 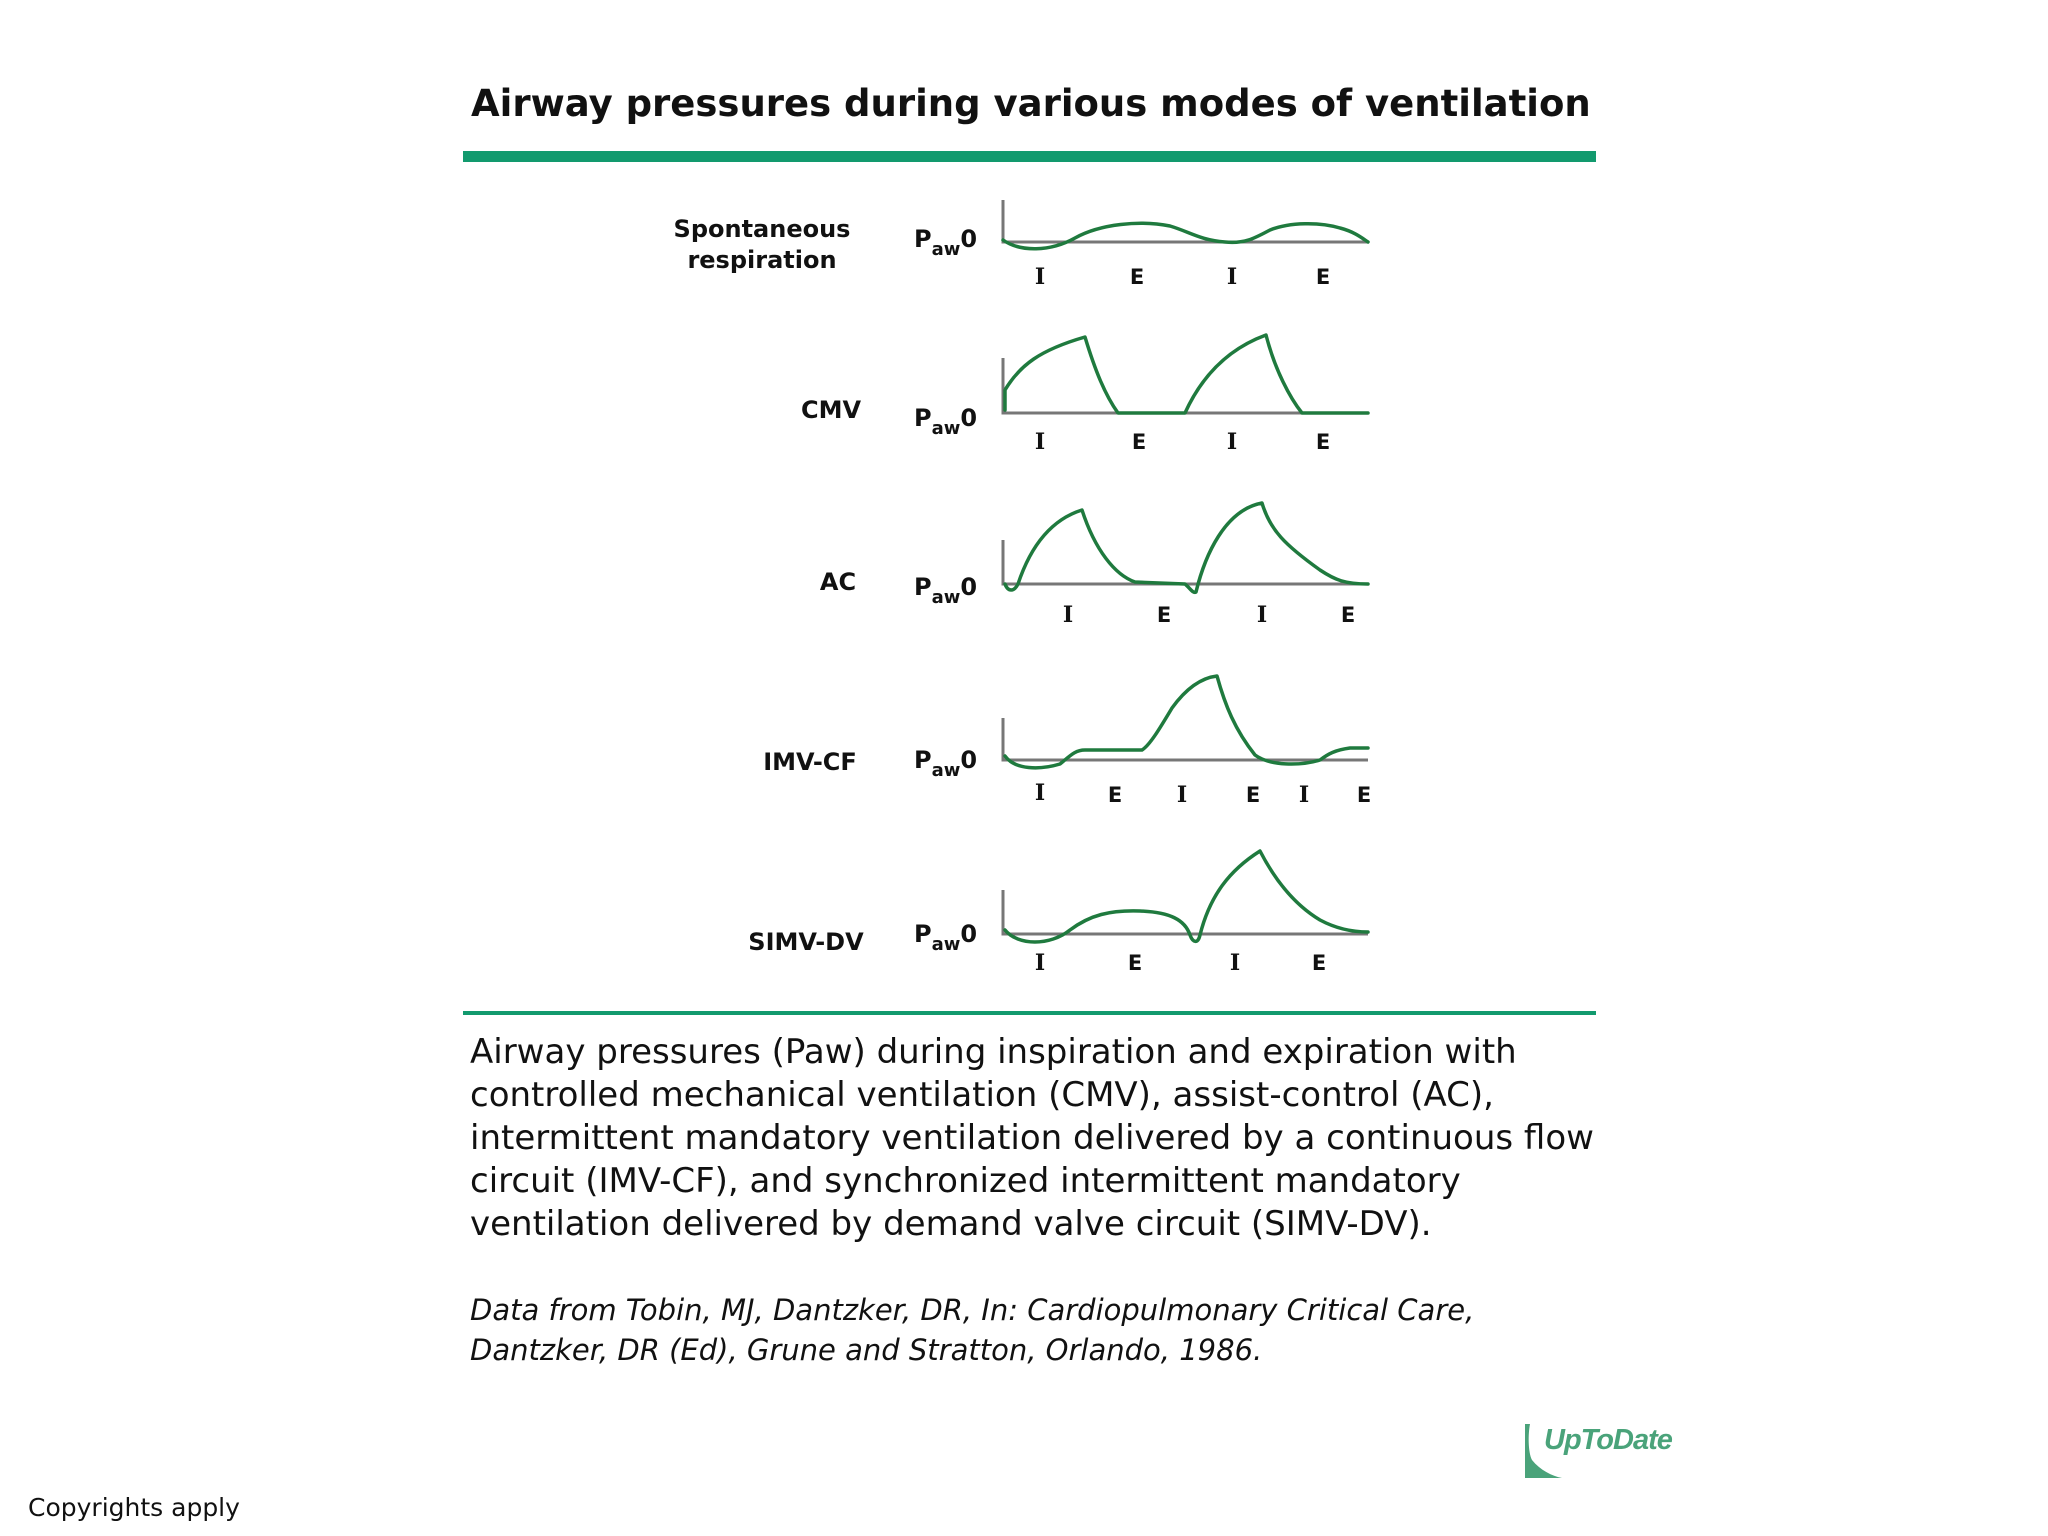 I want to click on mode-label-line: Spontaneous, so click(x=762, y=229).